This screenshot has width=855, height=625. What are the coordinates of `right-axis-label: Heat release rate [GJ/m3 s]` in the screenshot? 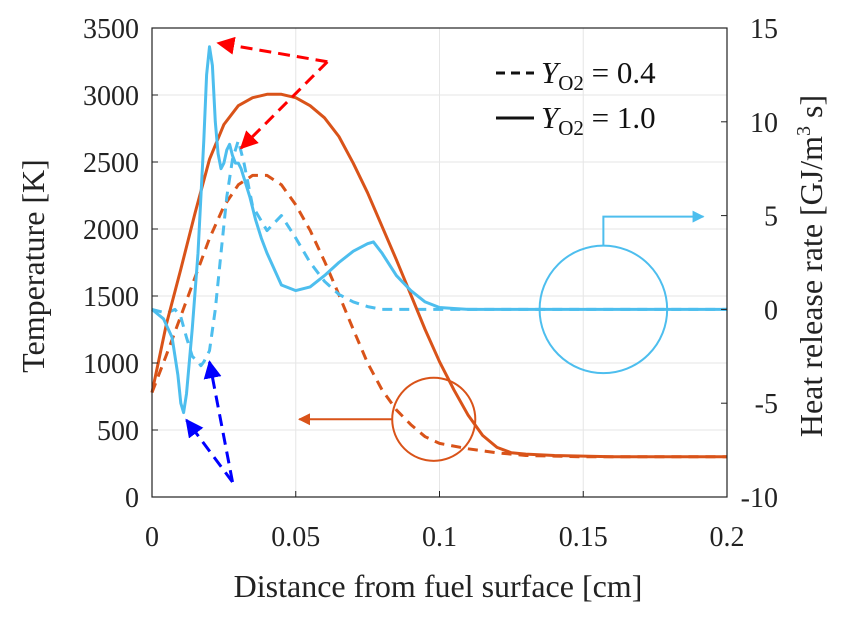 It's located at (811, 266).